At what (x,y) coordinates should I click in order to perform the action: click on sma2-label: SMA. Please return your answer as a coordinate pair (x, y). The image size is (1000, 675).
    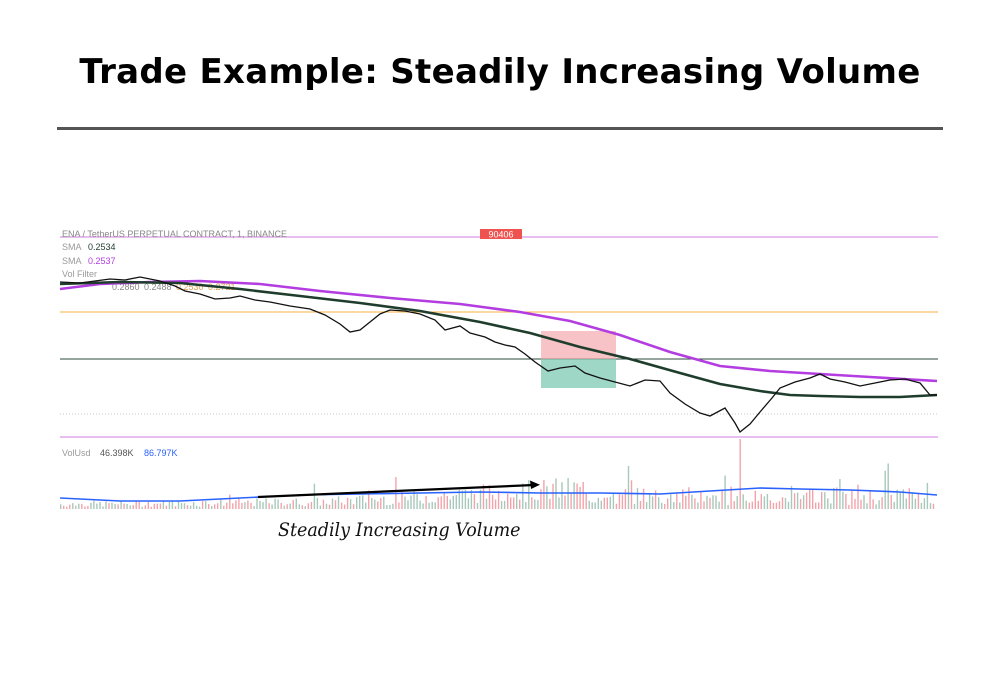
    Looking at the image, I should click on (72, 261).